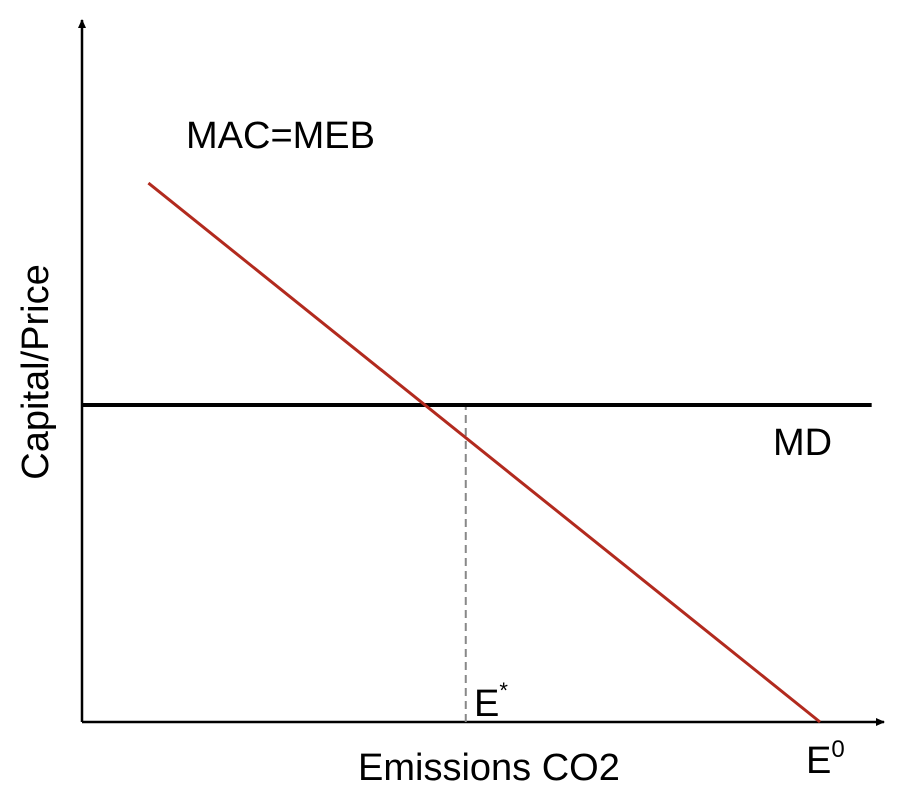  What do you see at coordinates (802, 443) in the screenshot?
I see `series-label-md: MD` at bounding box center [802, 443].